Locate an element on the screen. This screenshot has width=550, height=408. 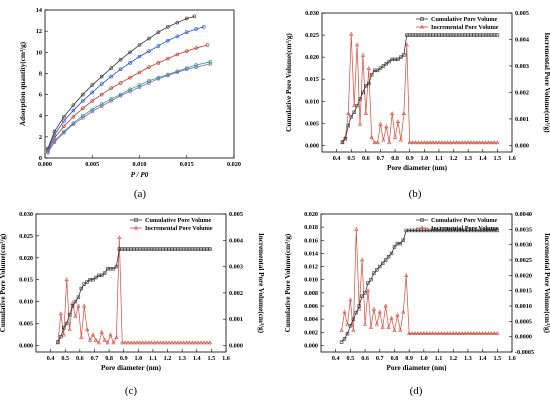
x-tick-label: 1.2 is located at coordinates (168, 358).